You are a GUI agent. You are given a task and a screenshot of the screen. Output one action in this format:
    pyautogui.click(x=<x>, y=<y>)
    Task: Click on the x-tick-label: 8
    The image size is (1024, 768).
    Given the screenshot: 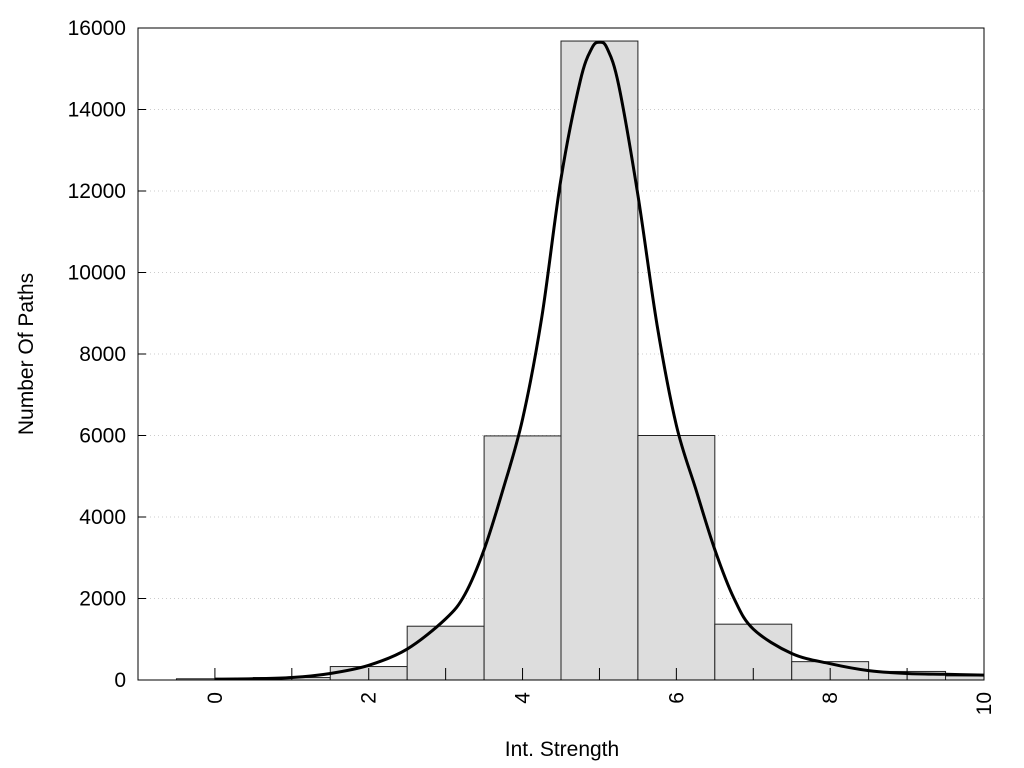 What is the action you would take?
    pyautogui.click(x=830, y=698)
    